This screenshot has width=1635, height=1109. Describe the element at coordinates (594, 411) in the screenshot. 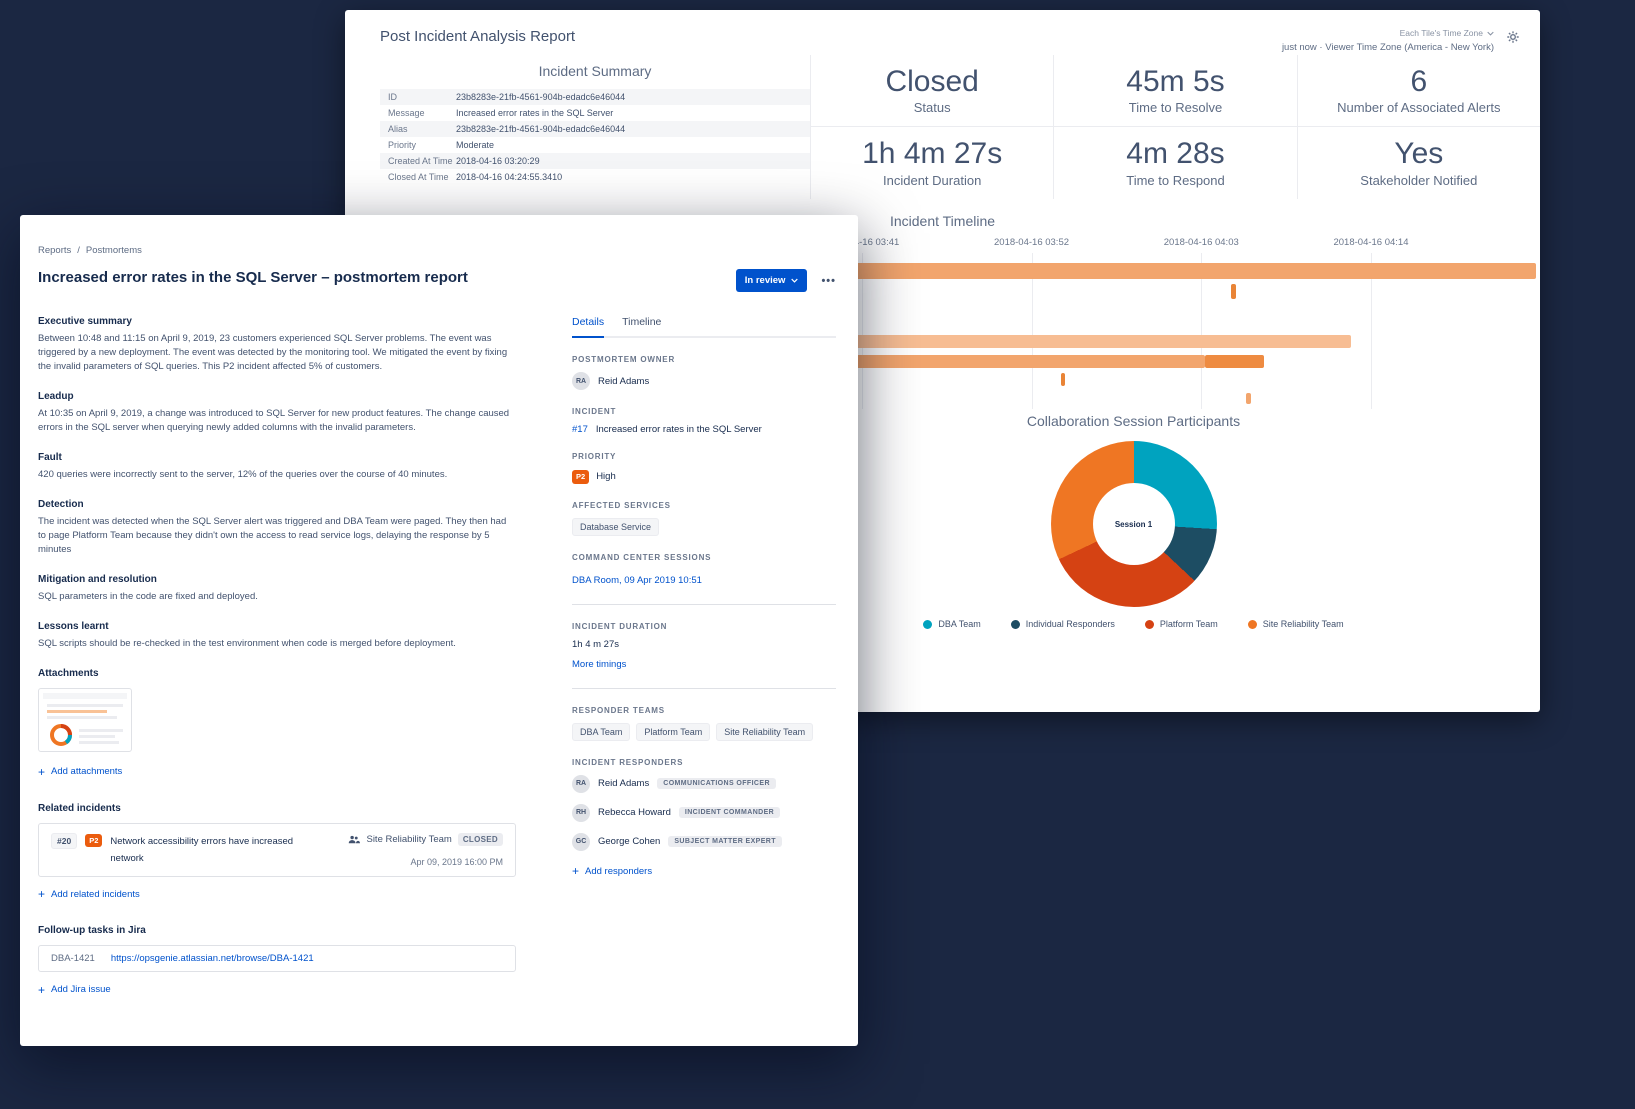

I see `incident-label: INCIDENT` at that location.